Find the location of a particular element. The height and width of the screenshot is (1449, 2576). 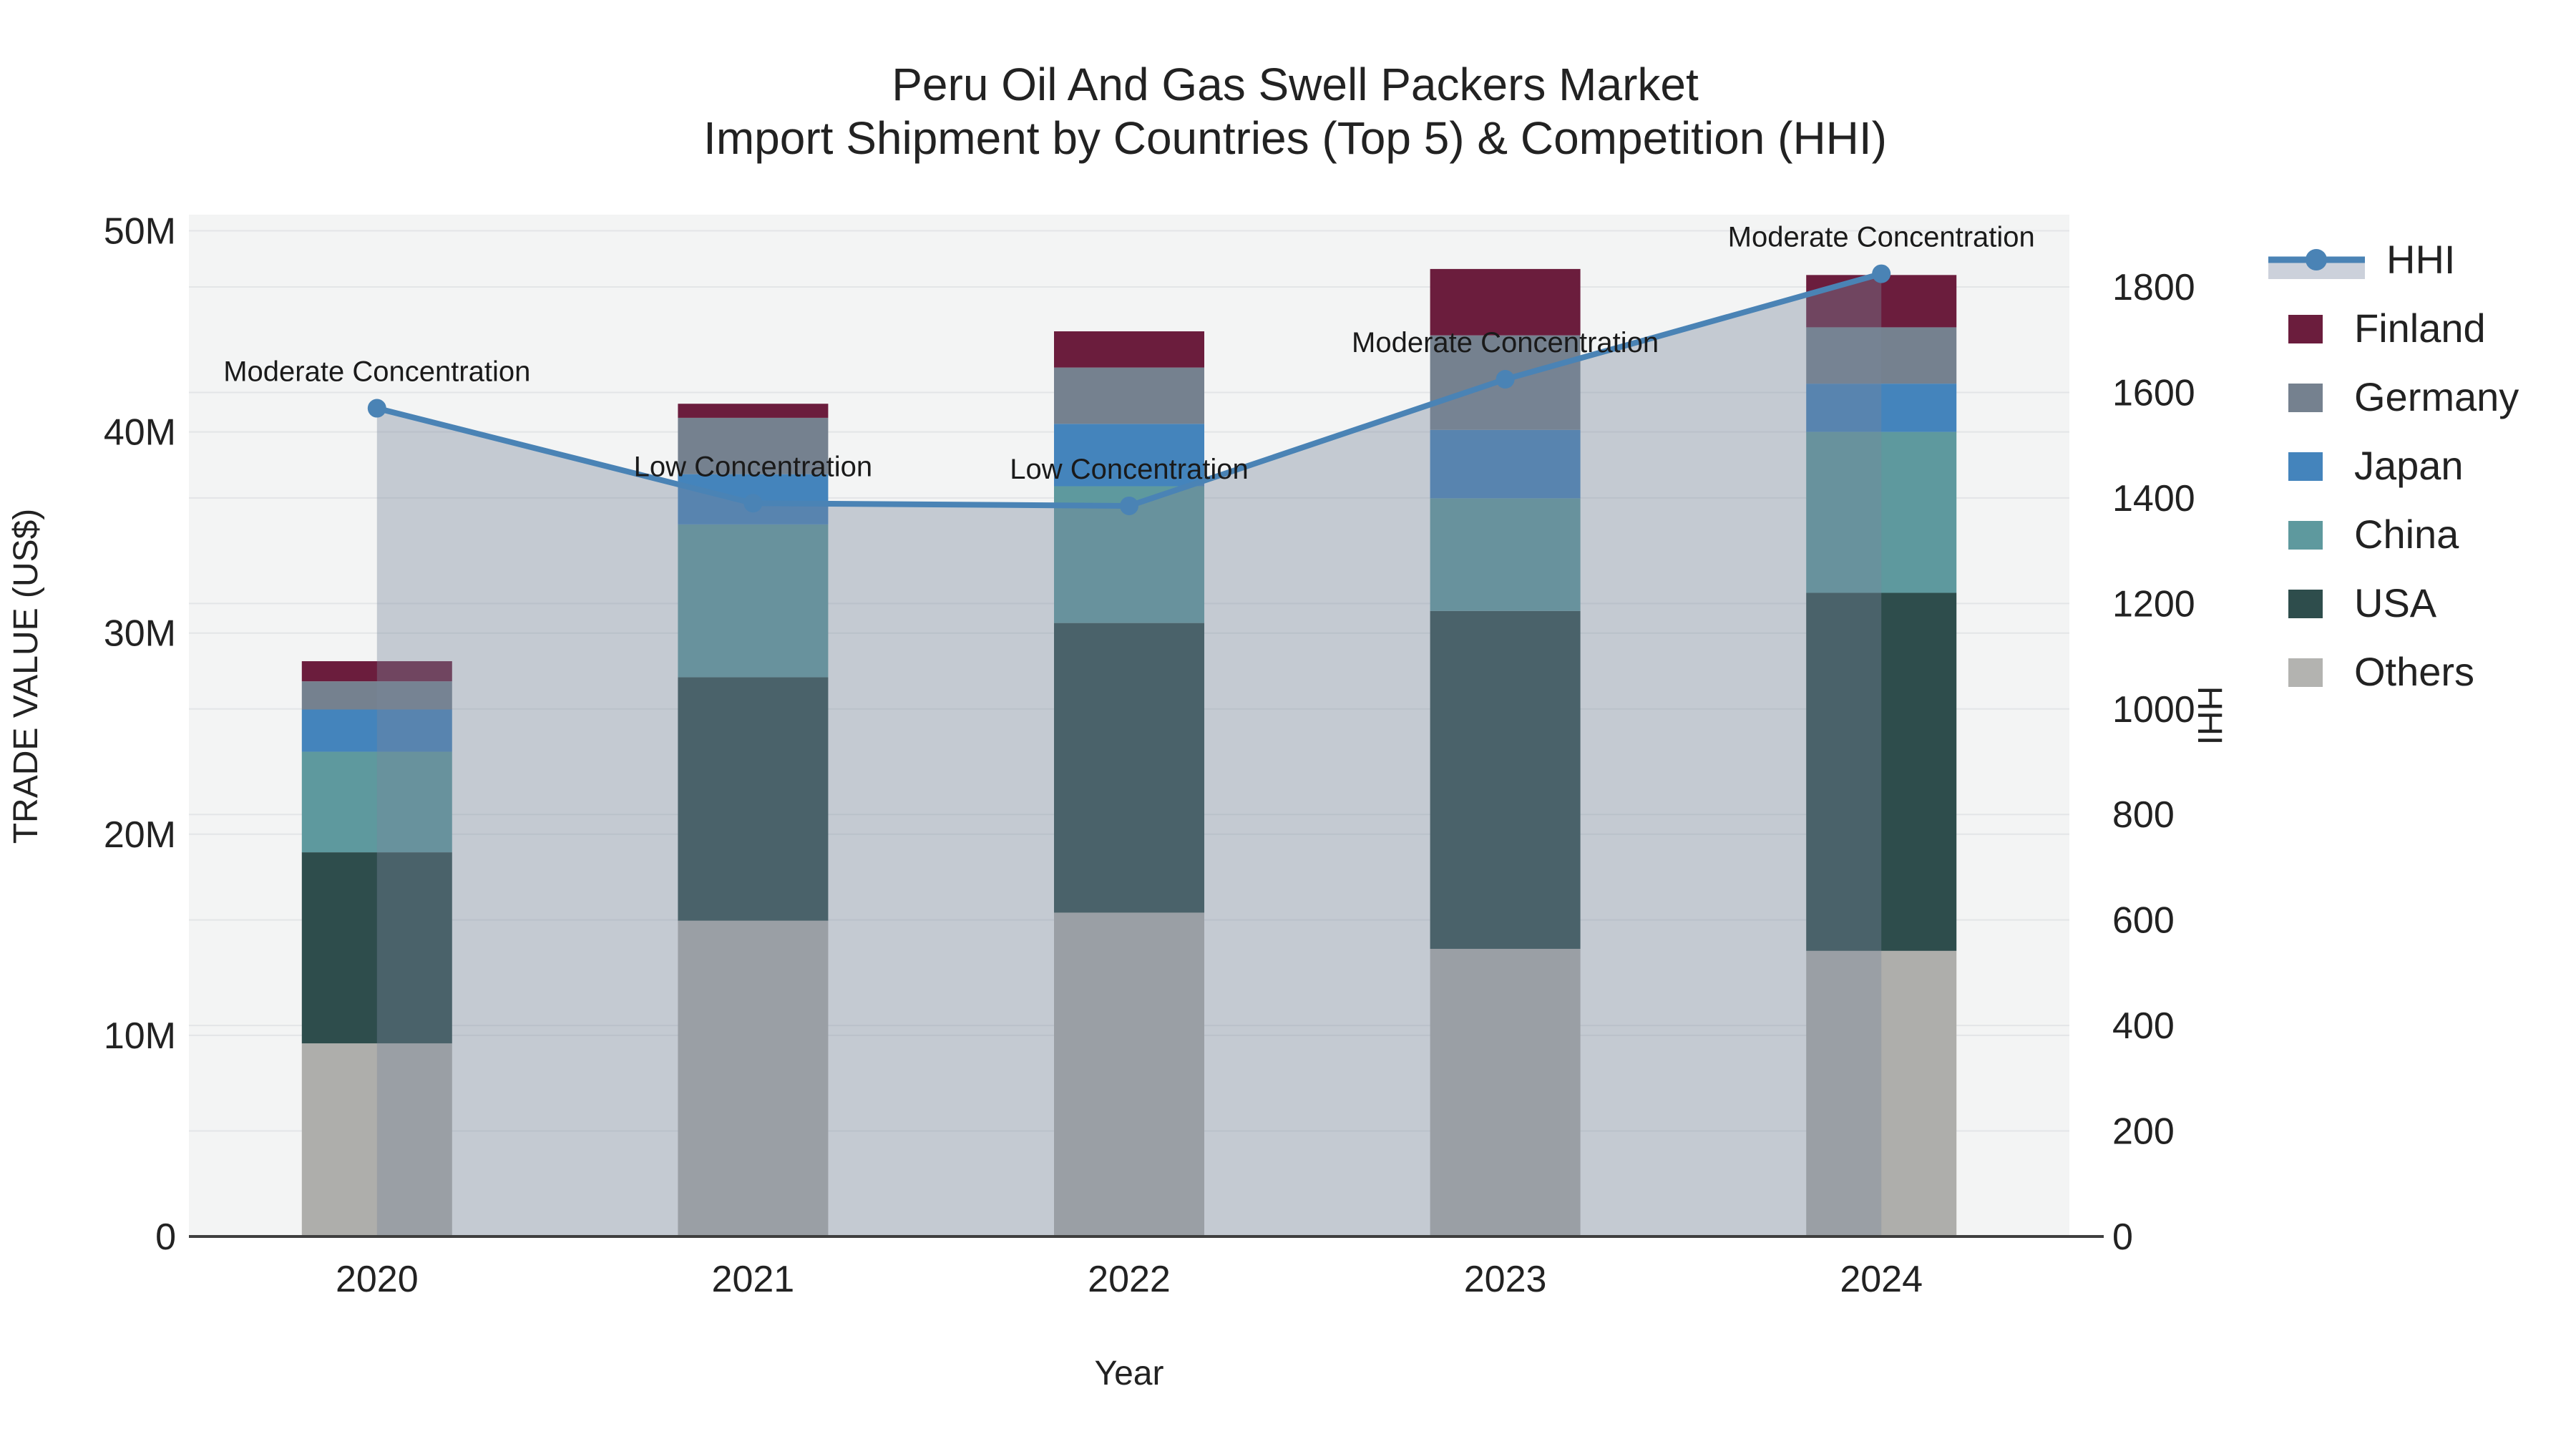

bar-segment-usa-2024 is located at coordinates (1881, 771).